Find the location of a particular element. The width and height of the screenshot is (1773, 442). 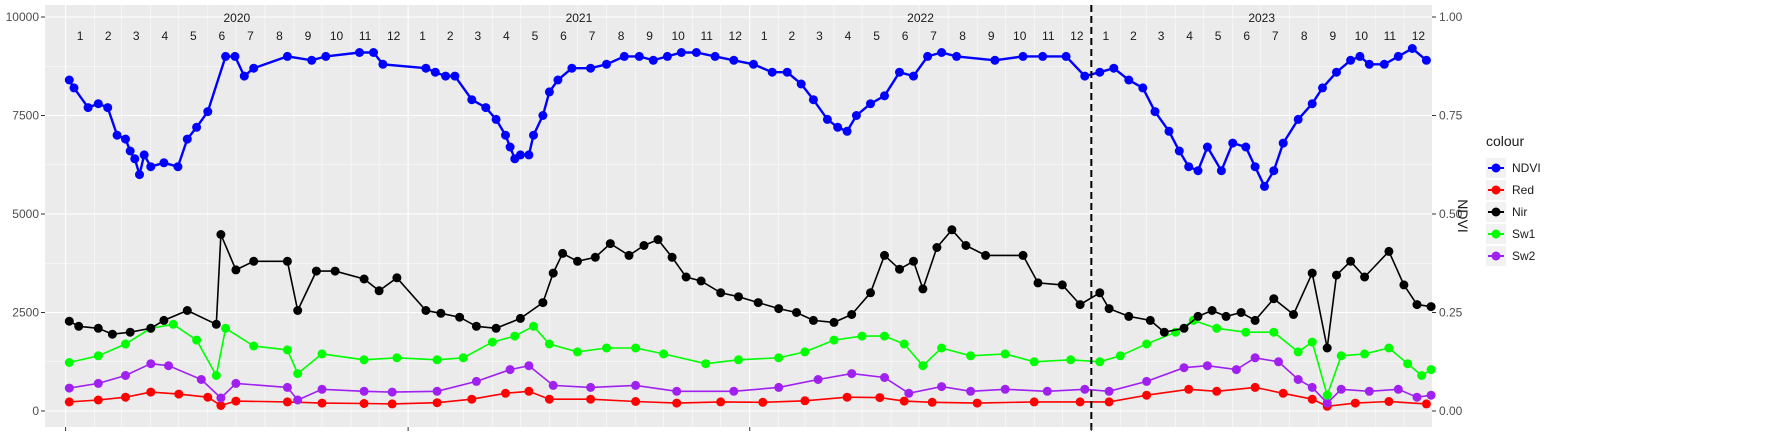

legend-label: Nir is located at coordinates (1519, 212).